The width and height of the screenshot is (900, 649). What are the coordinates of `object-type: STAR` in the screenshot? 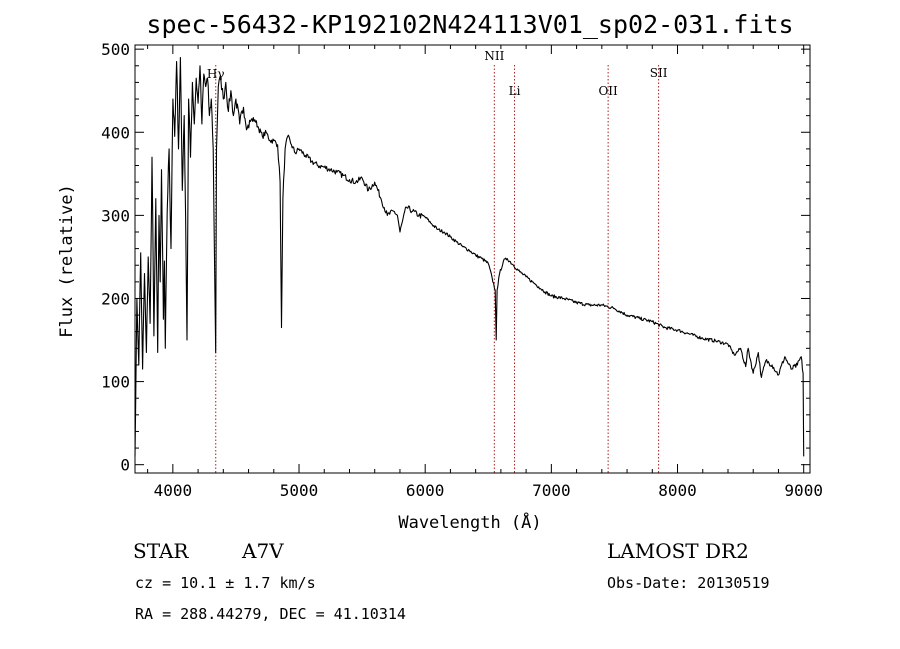 It's located at (161, 551).